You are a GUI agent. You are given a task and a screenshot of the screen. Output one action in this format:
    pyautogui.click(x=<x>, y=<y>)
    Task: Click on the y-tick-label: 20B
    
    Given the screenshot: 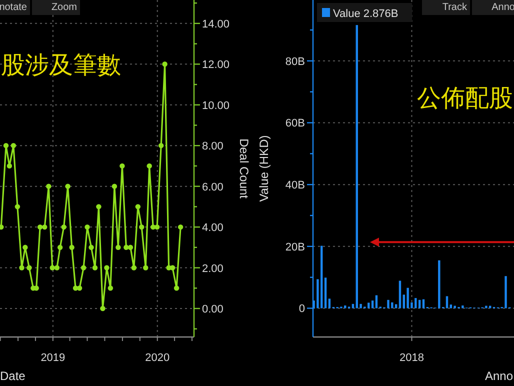 What is the action you would take?
    pyautogui.click(x=295, y=247)
    